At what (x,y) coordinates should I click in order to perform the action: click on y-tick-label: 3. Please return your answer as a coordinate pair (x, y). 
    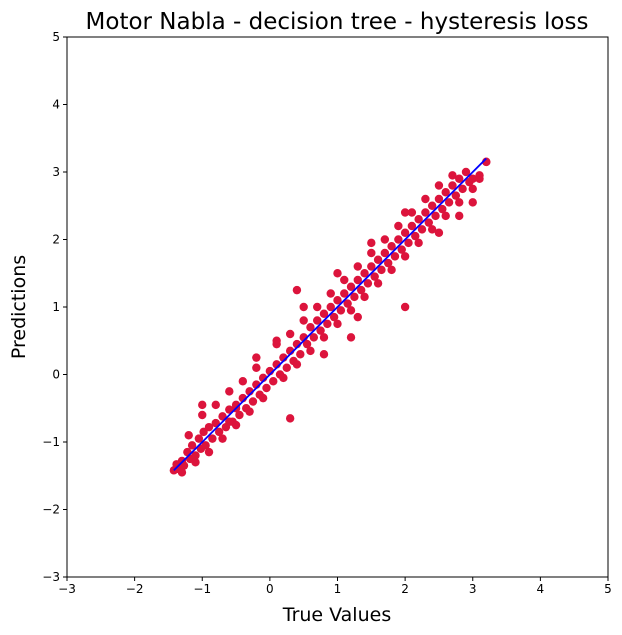
    Looking at the image, I should click on (56, 172).